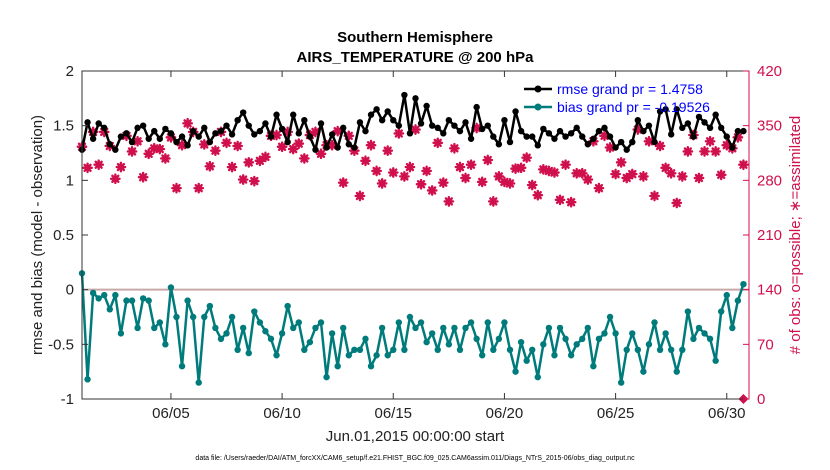  I want to click on x-tick-label: 06/20, so click(505, 413).